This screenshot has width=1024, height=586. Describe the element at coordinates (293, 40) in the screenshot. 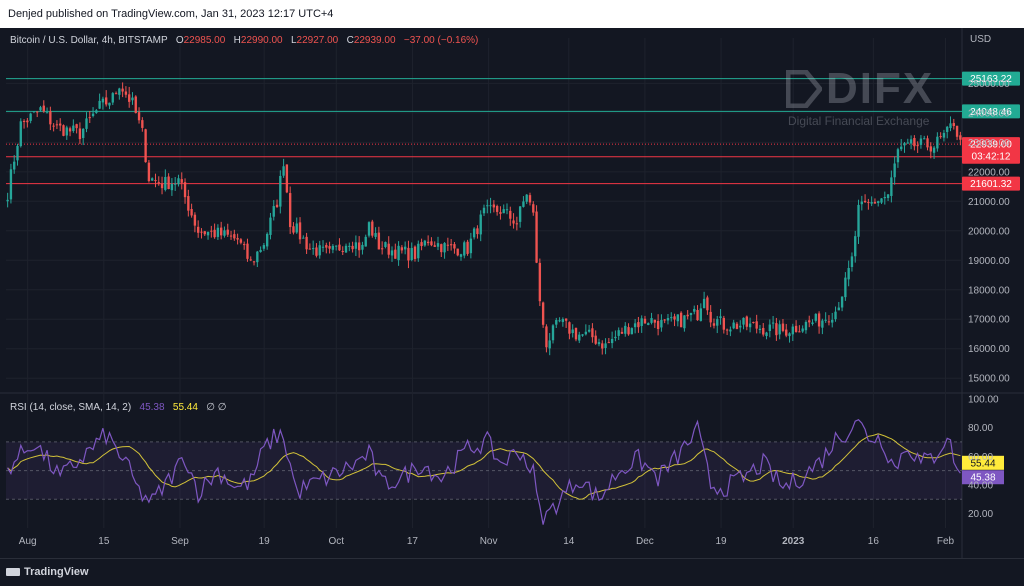

I see `low-label: L` at that location.